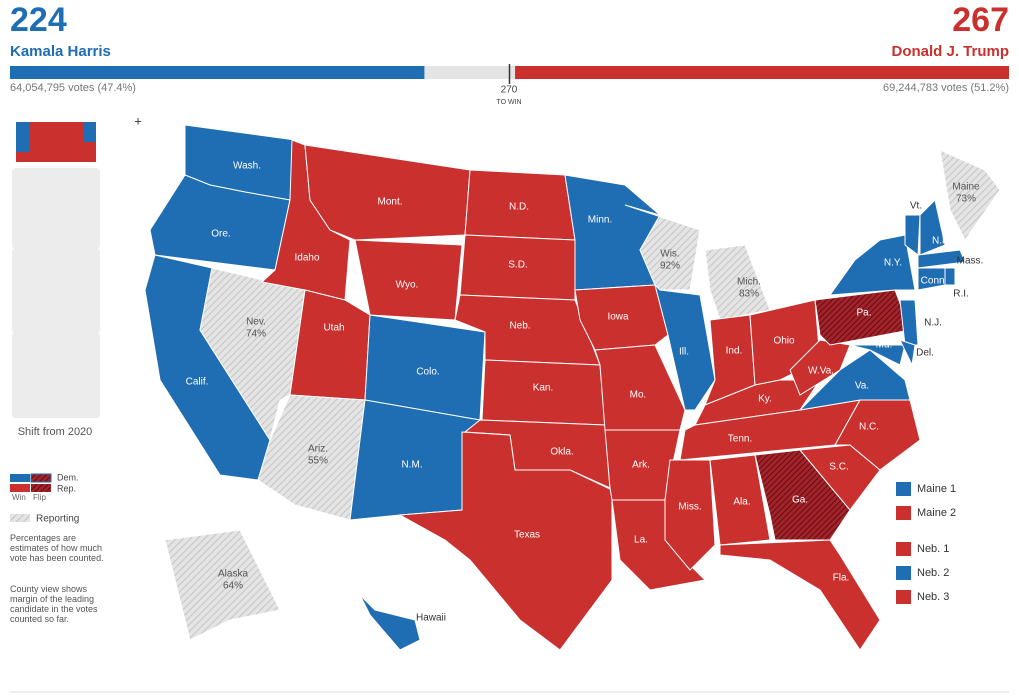  Describe the element at coordinates (893, 263) in the screenshot. I see `state-label: N.Y.` at that location.